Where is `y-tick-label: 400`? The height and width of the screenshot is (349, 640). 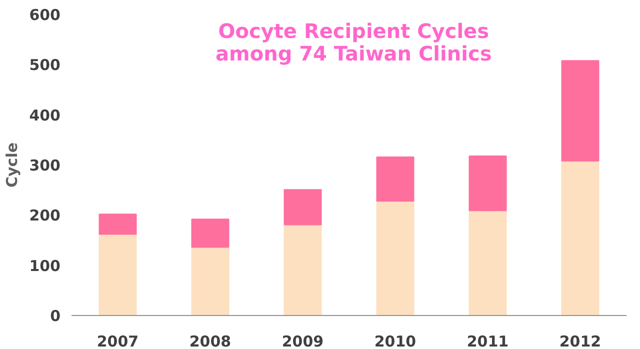 y-tick-label: 400 is located at coordinates (44, 115).